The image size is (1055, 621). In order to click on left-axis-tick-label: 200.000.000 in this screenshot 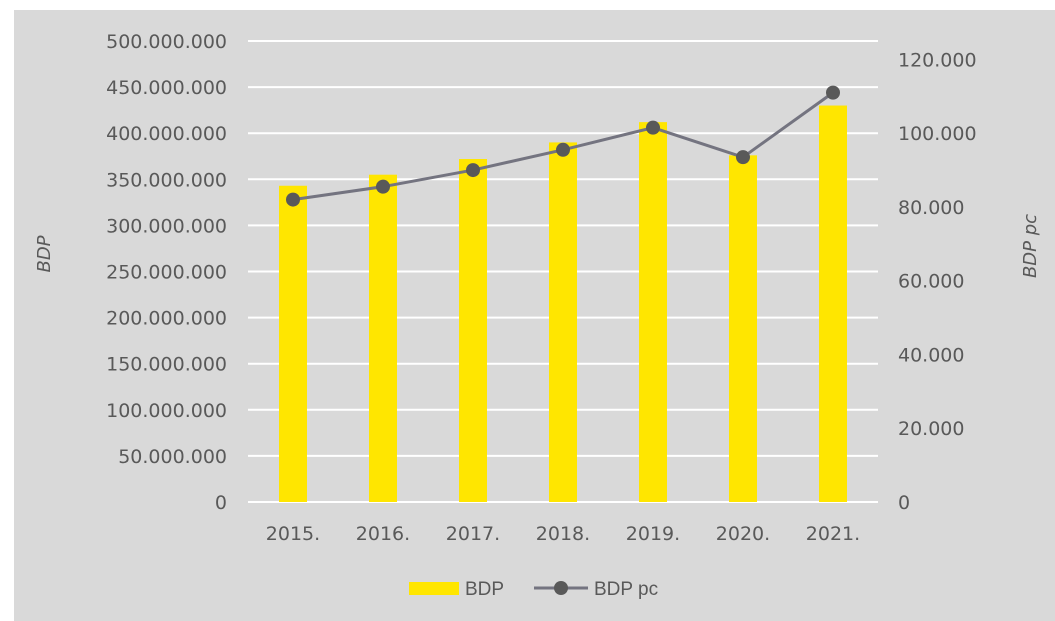, I will do `click(166, 319)`.